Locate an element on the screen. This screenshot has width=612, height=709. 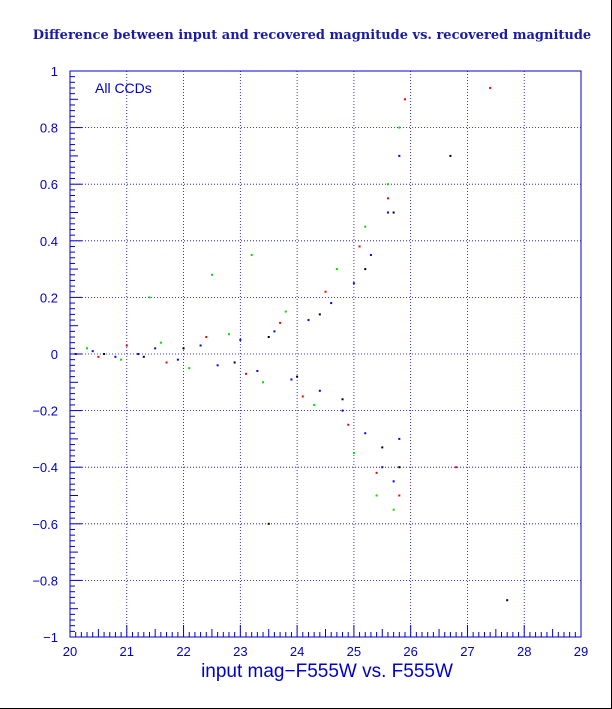
x-tick-label: 26 is located at coordinates (410, 651).